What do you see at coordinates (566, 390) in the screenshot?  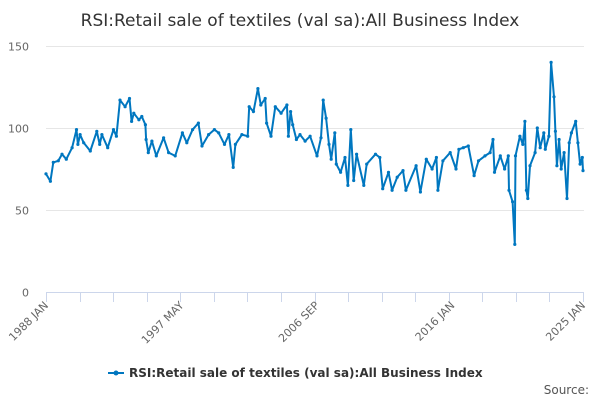 I see `source-label: Source:` at bounding box center [566, 390].